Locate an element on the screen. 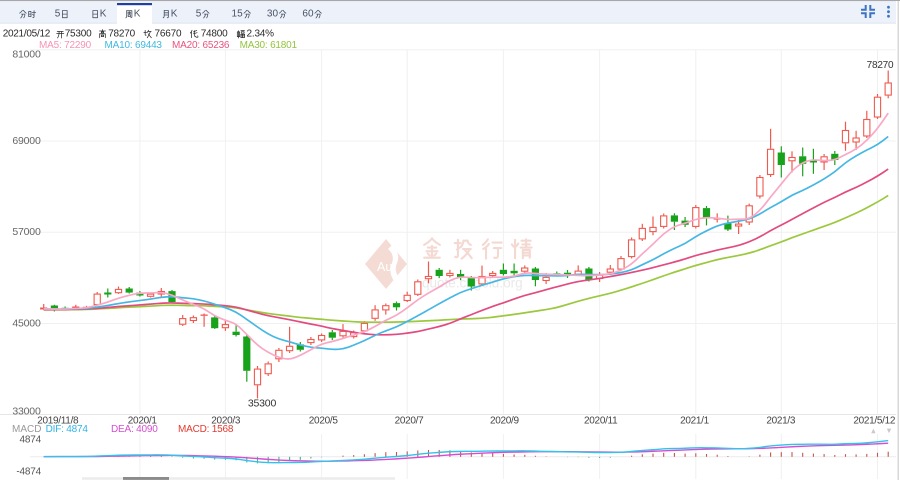 The width and height of the screenshot is (900, 480). svg-text: 35300 is located at coordinates (262, 404).